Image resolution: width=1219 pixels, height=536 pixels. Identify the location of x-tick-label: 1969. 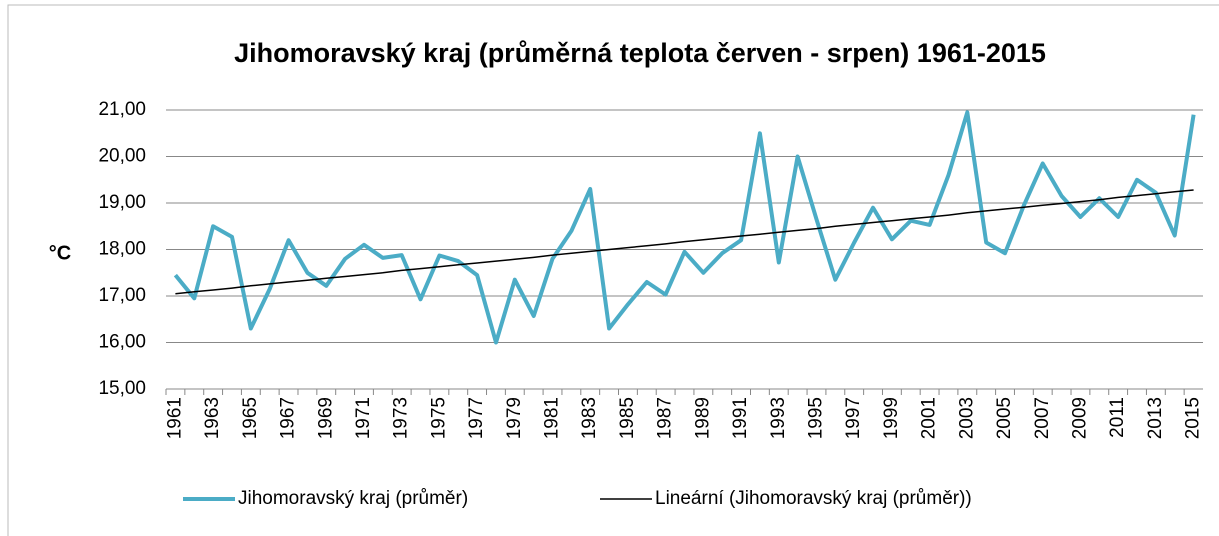
(325, 418).